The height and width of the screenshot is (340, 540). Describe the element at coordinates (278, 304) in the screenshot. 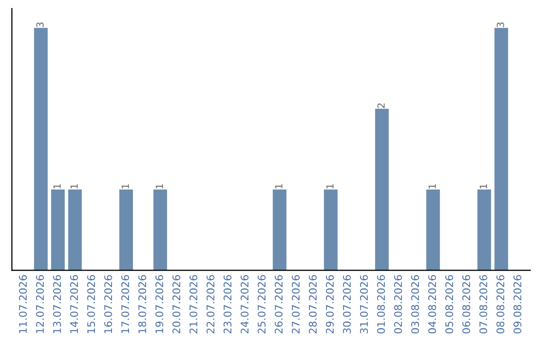

I see `x-tick-label: 26.07.2026` at that location.